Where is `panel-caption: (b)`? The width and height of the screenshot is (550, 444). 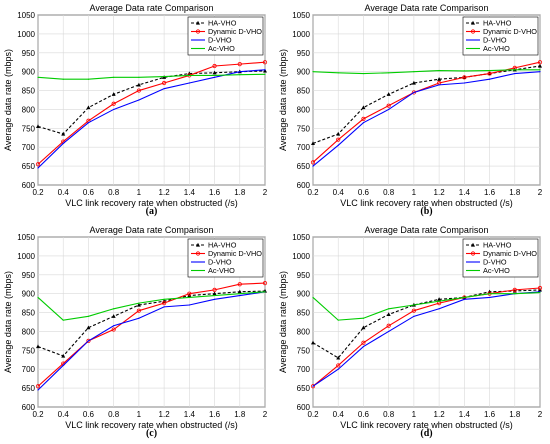 panel-caption: (b) is located at coordinates (426, 211).